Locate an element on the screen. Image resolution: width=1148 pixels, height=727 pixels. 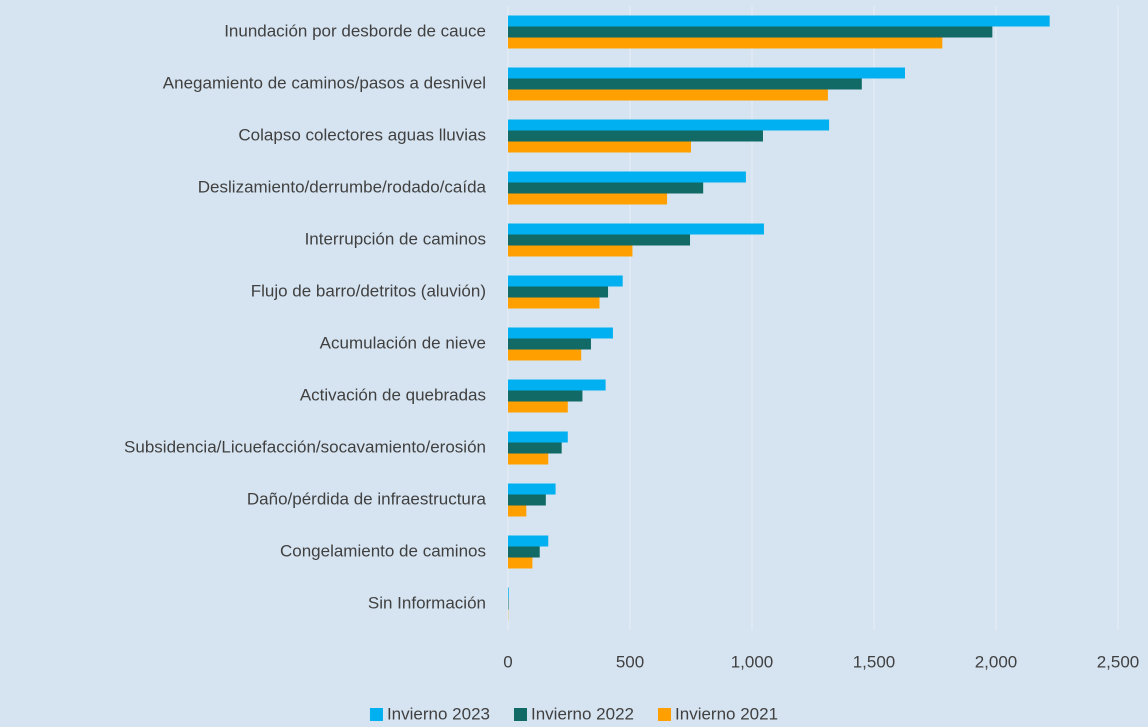
y-tick-label: Interrupción de caminos is located at coordinates (395, 238).